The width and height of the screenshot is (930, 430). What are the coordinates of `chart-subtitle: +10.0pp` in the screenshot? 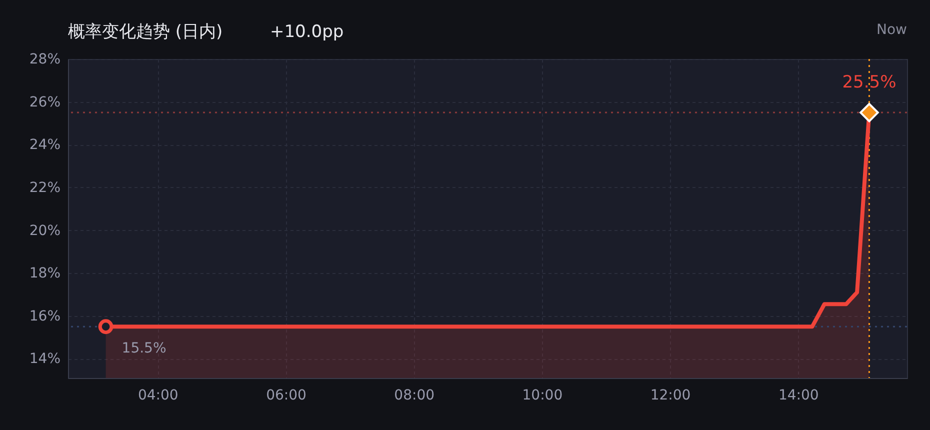 It's located at (307, 32).